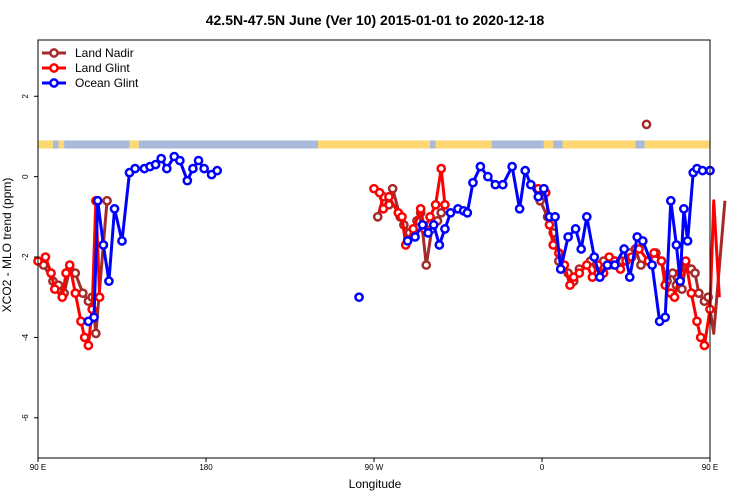 The image size is (750, 500). I want to click on y-tick-label: 2, so click(25, 95).